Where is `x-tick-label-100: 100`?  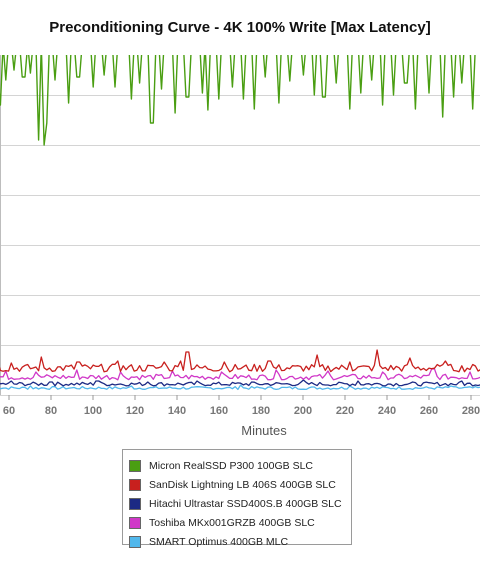 x-tick-label-100: 100 is located at coordinates (93, 411).